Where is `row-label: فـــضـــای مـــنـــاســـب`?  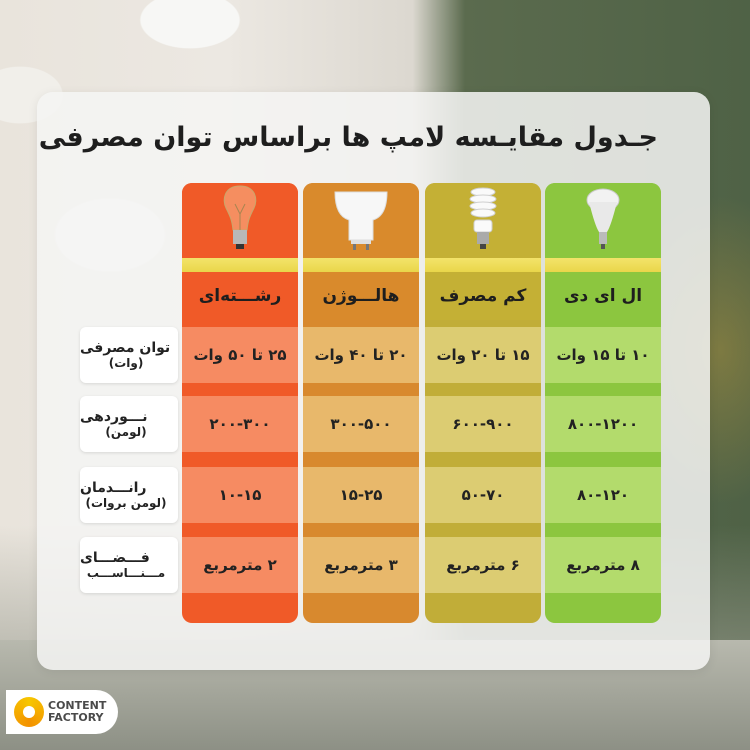
row-label: فـــضـــای مـــنـــاســـب is located at coordinates (129, 565).